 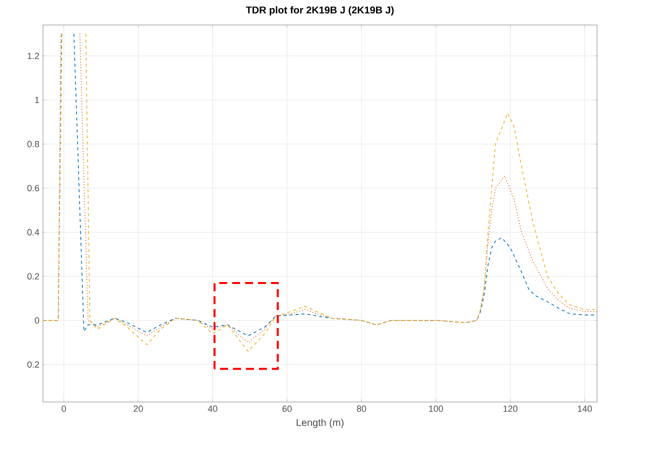 What do you see at coordinates (33, 188) in the screenshot?
I see `y-tick-label: 0.6` at bounding box center [33, 188].